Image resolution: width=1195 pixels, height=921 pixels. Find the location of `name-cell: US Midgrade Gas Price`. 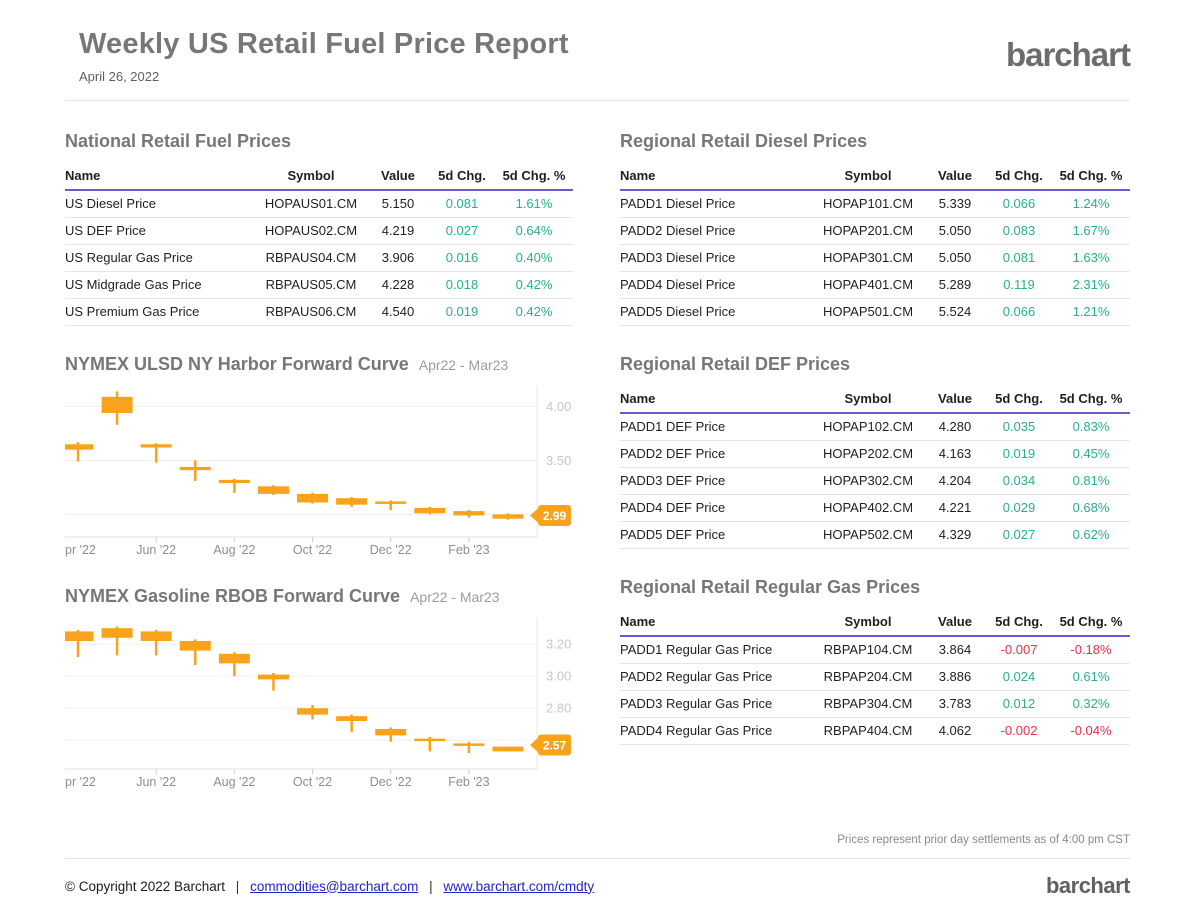

name-cell: US Midgrade Gas Price is located at coordinates (160, 285).